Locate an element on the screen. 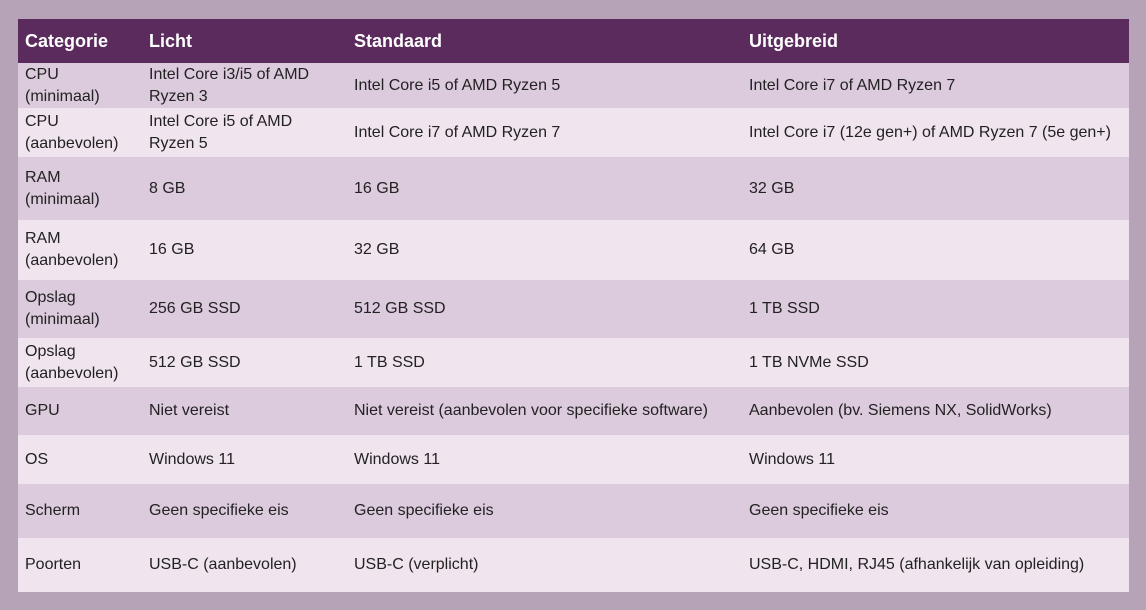 The image size is (1146, 610). header-cell: Uitgebreid is located at coordinates (935, 41).